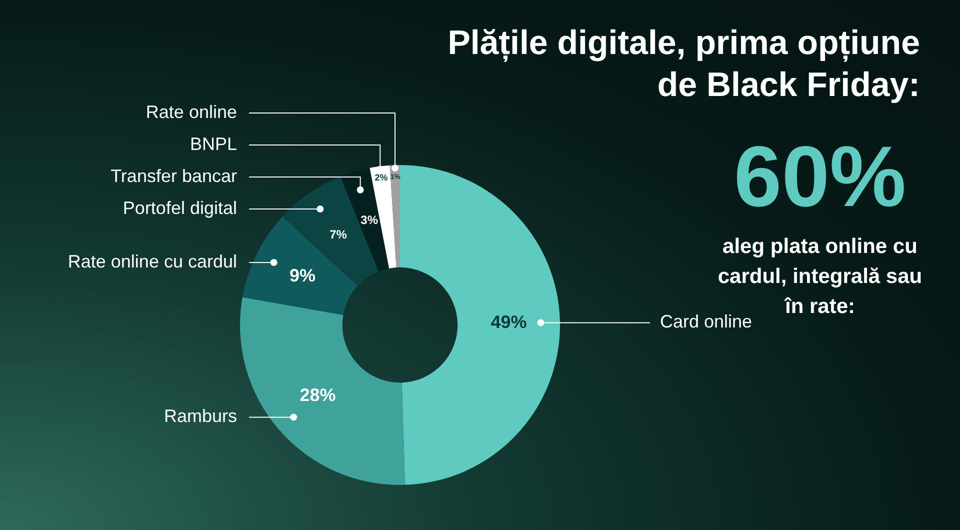 The width and height of the screenshot is (960, 530). I want to click on chart-title: Plățile digitale, prima opțiune de Black Friday:, so click(683, 64).